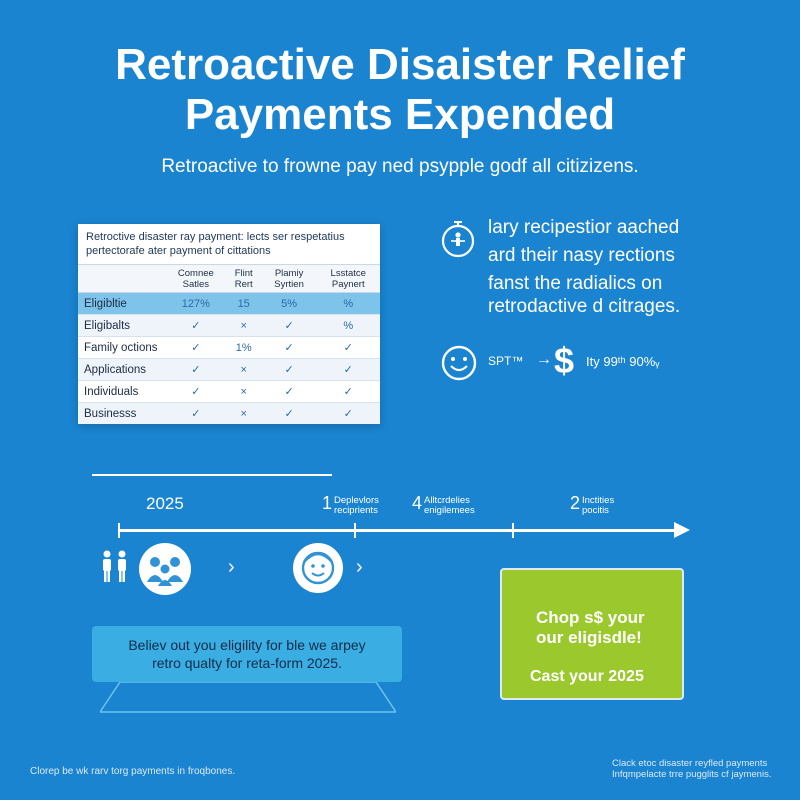 Image resolution: width=800 pixels, height=800 pixels. I want to click on payment-row: SPT™ → $ Ity 99ᵗʰ 90%ᵧ, so click(610, 362).